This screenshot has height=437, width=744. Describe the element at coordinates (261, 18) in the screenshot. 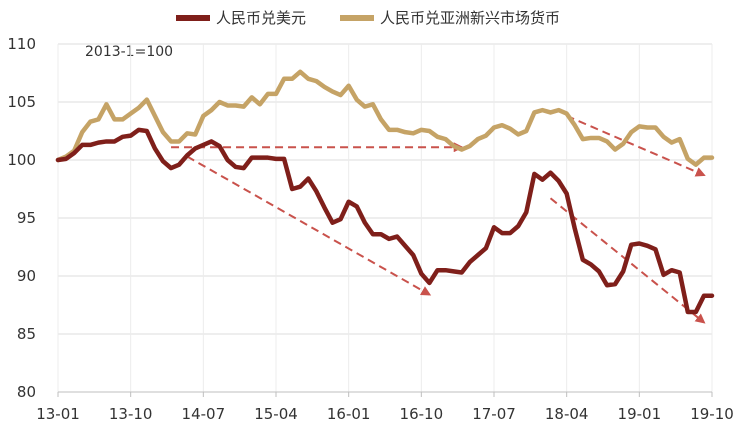

I see `legend-label-usd: 人民币兑美元` at that location.